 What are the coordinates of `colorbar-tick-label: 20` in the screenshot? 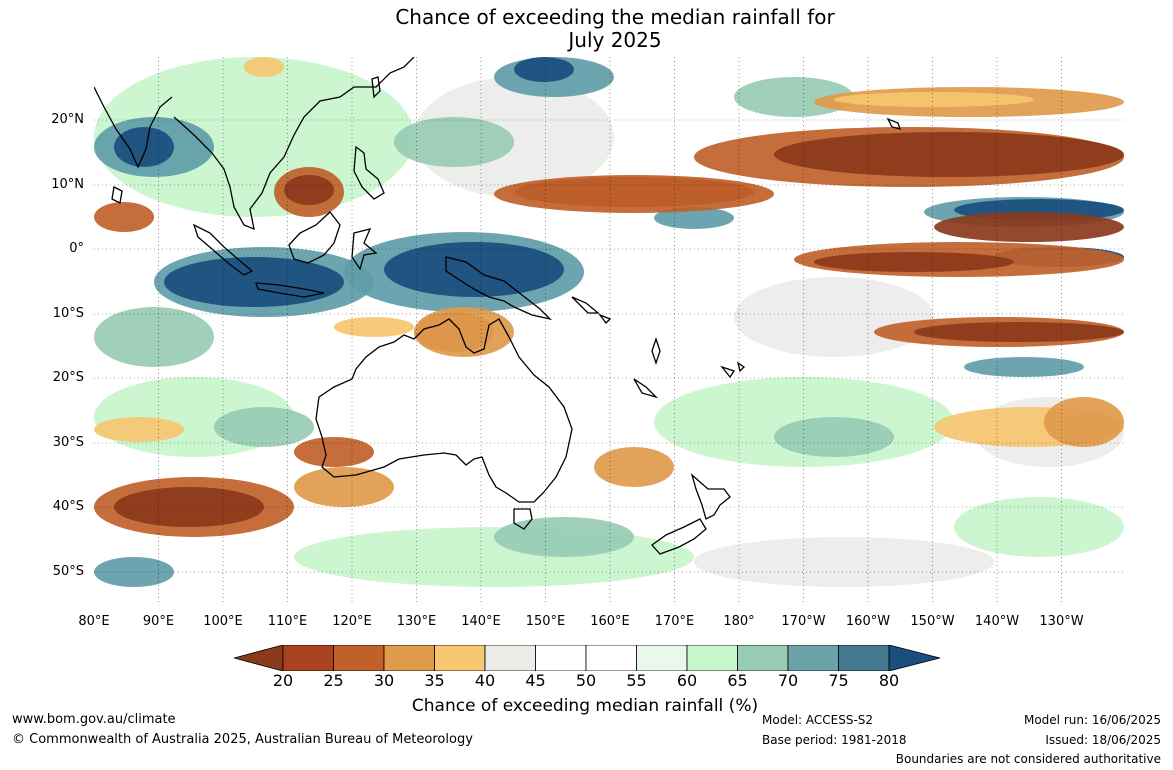 It's located at (283, 680).